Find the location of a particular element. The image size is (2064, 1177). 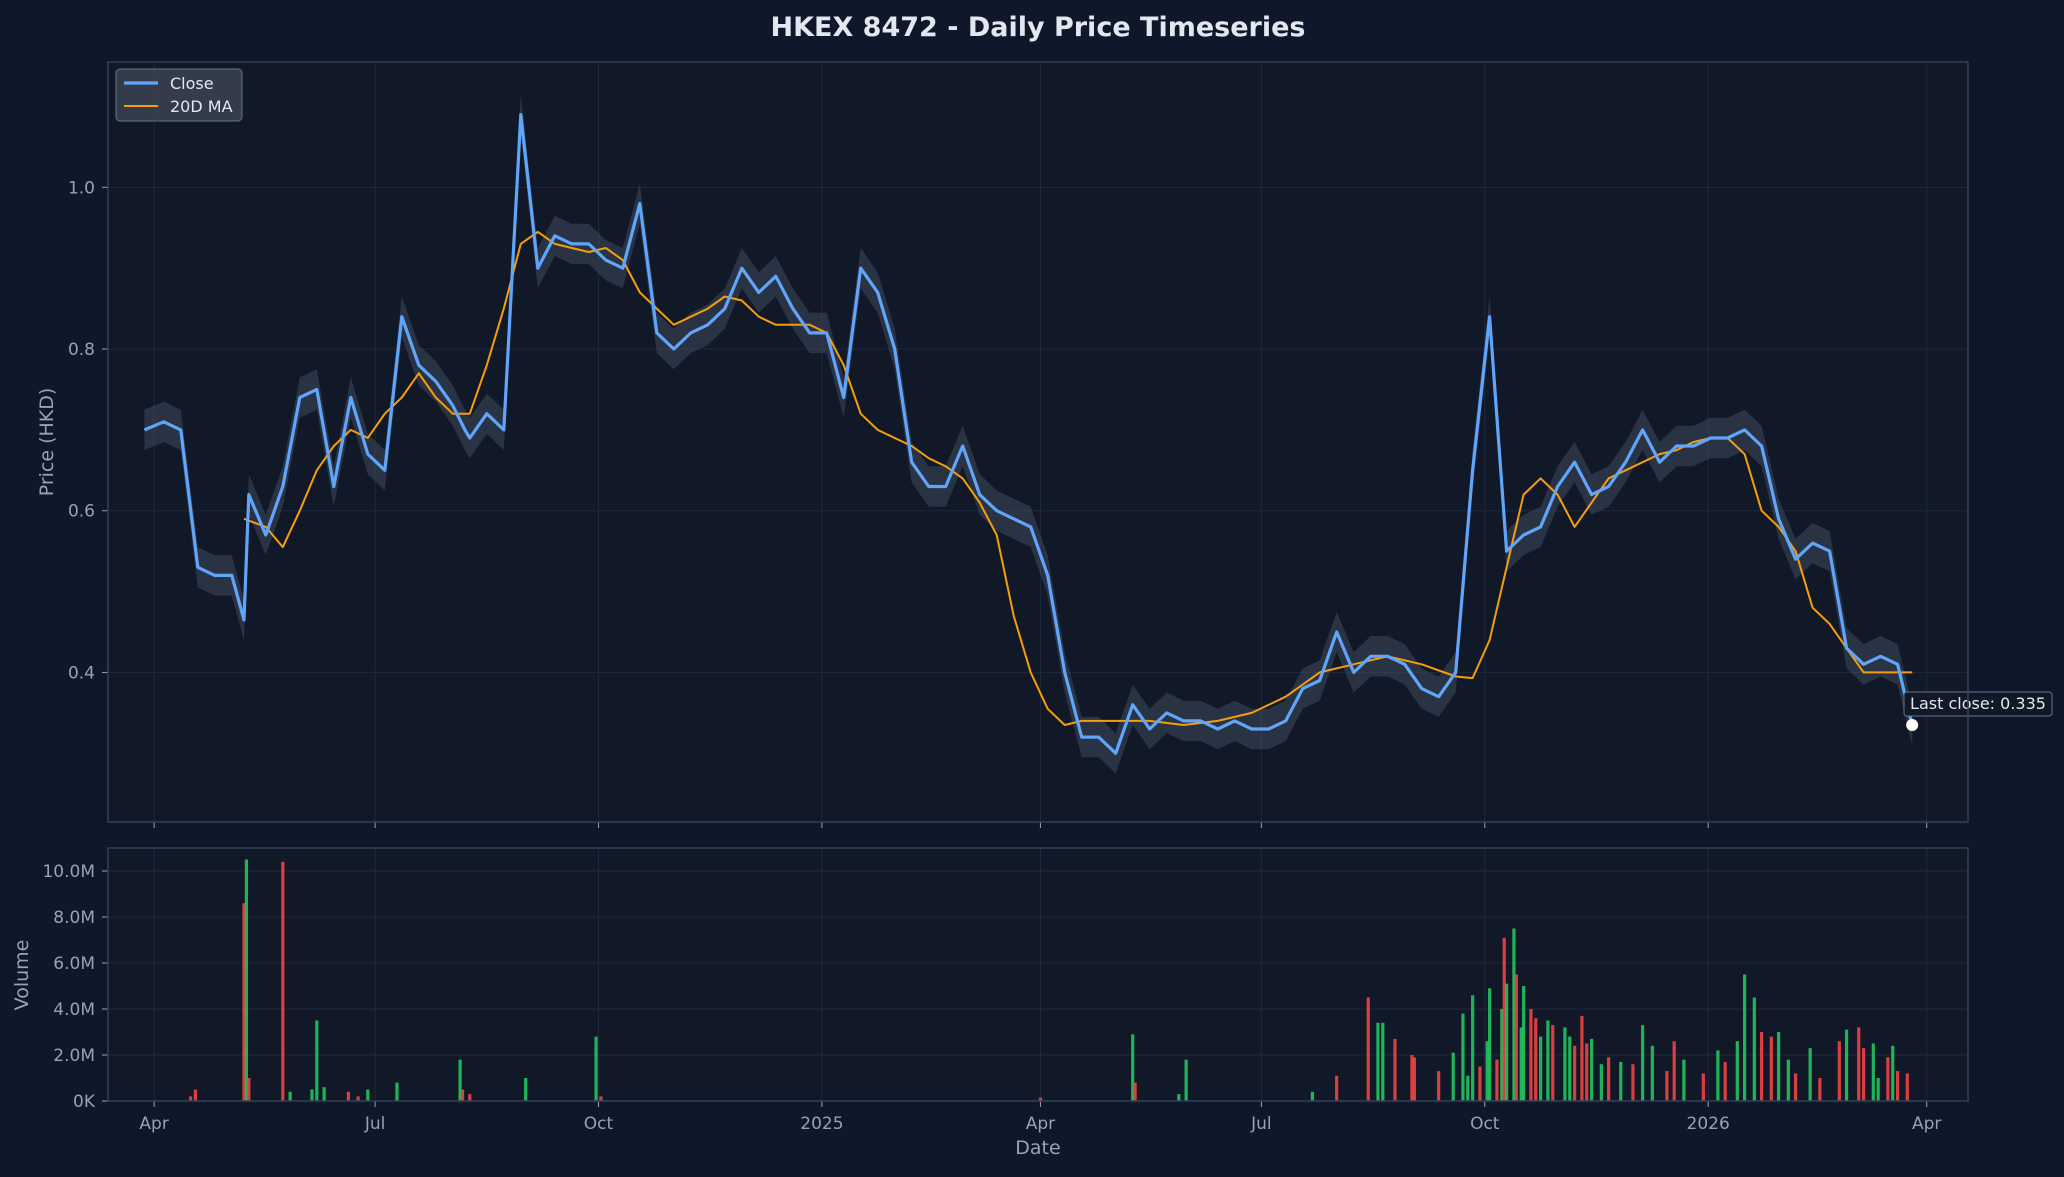

x-axis-label: Date is located at coordinates (1037, 1148).